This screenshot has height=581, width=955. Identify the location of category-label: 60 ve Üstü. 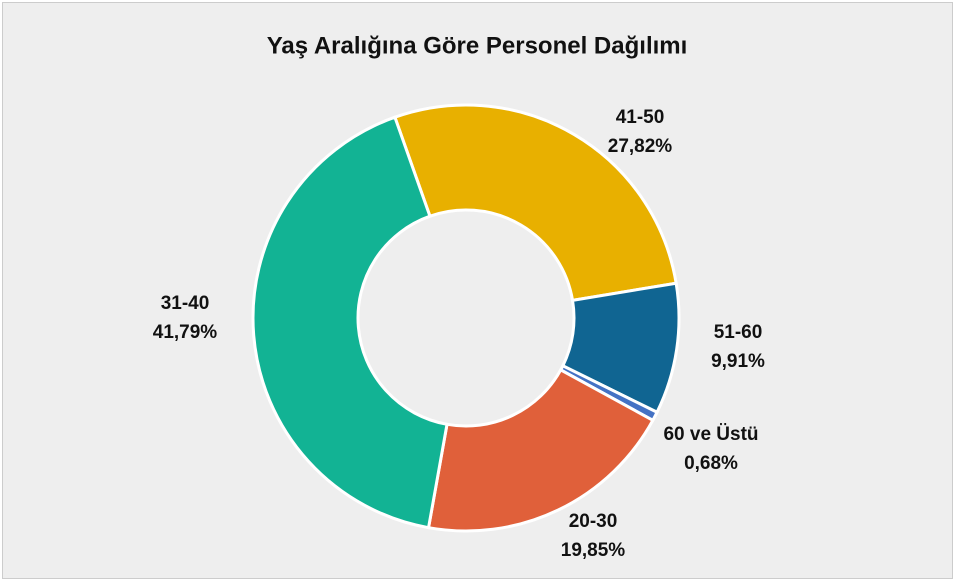
(710, 434).